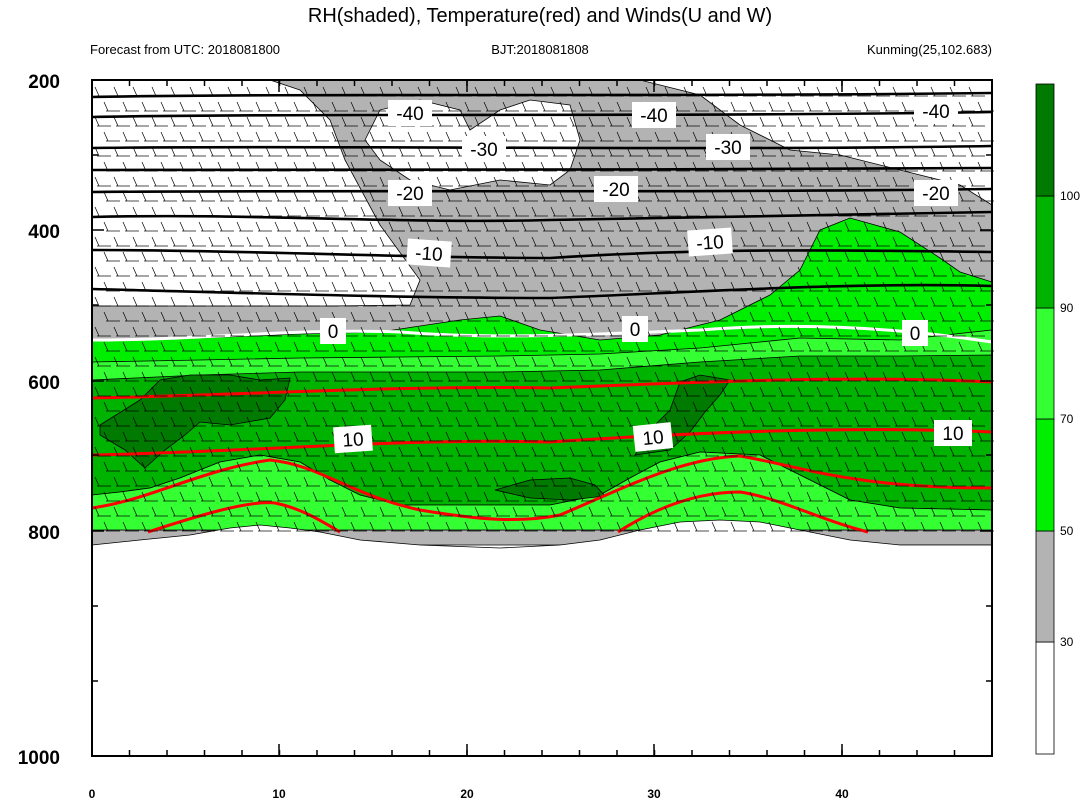 The width and height of the screenshot is (1087, 806). I want to click on x-tick-label: 40, so click(842, 794).